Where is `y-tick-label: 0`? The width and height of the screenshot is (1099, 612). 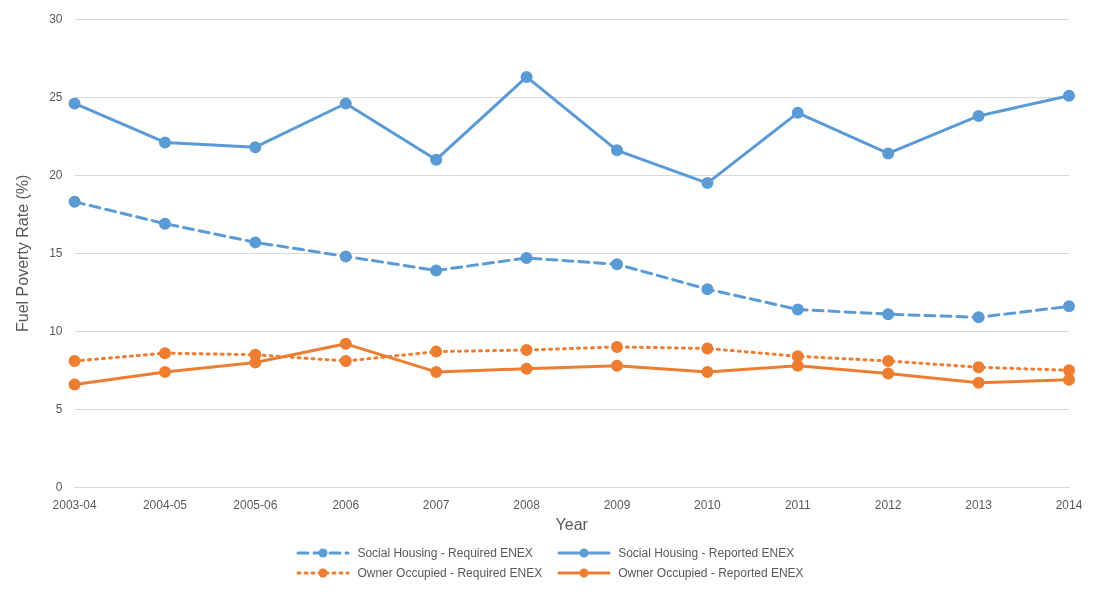
y-tick-label: 0 is located at coordinates (59, 486).